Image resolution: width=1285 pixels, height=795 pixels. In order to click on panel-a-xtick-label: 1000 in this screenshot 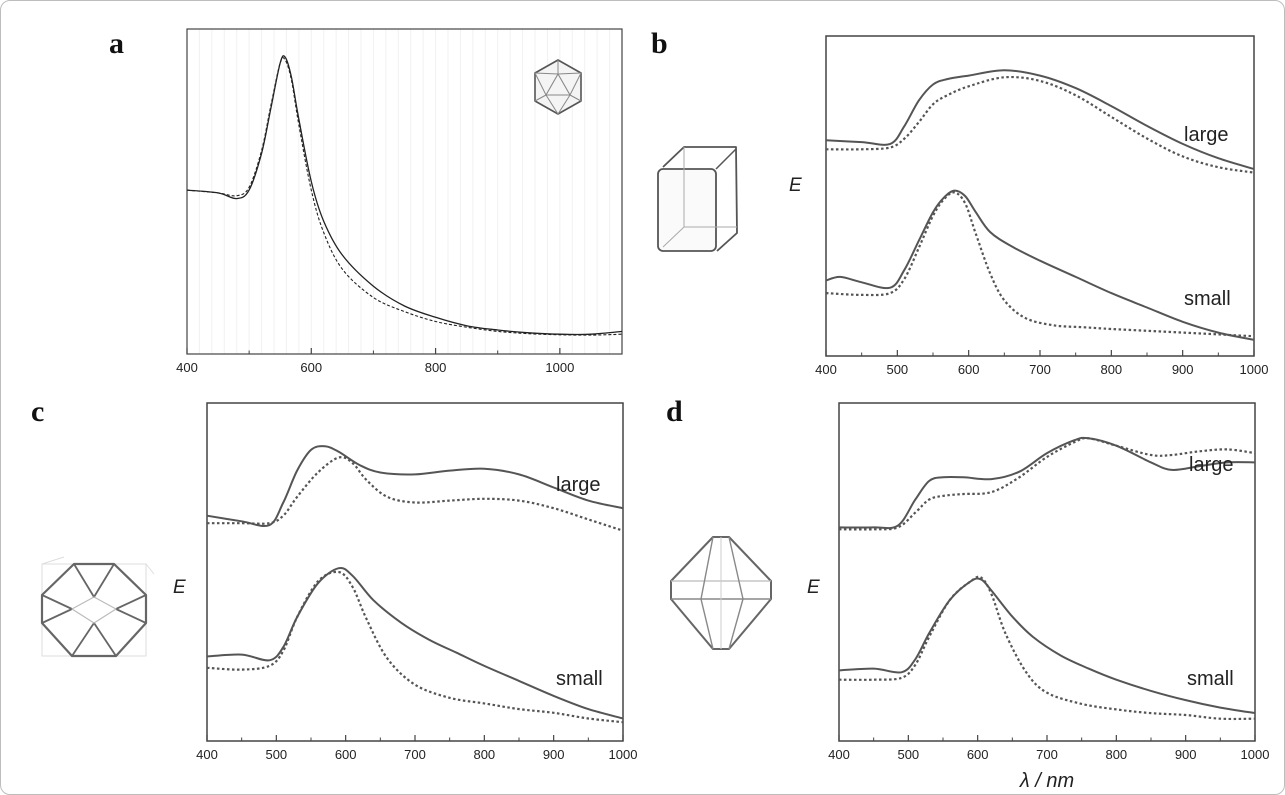, I will do `click(559, 367)`.